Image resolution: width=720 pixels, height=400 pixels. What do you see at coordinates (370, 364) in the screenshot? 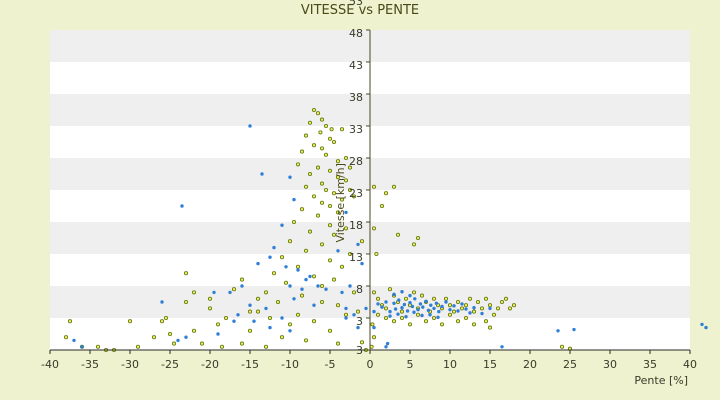
I see `x-tick-label: 0` at bounding box center [370, 364].